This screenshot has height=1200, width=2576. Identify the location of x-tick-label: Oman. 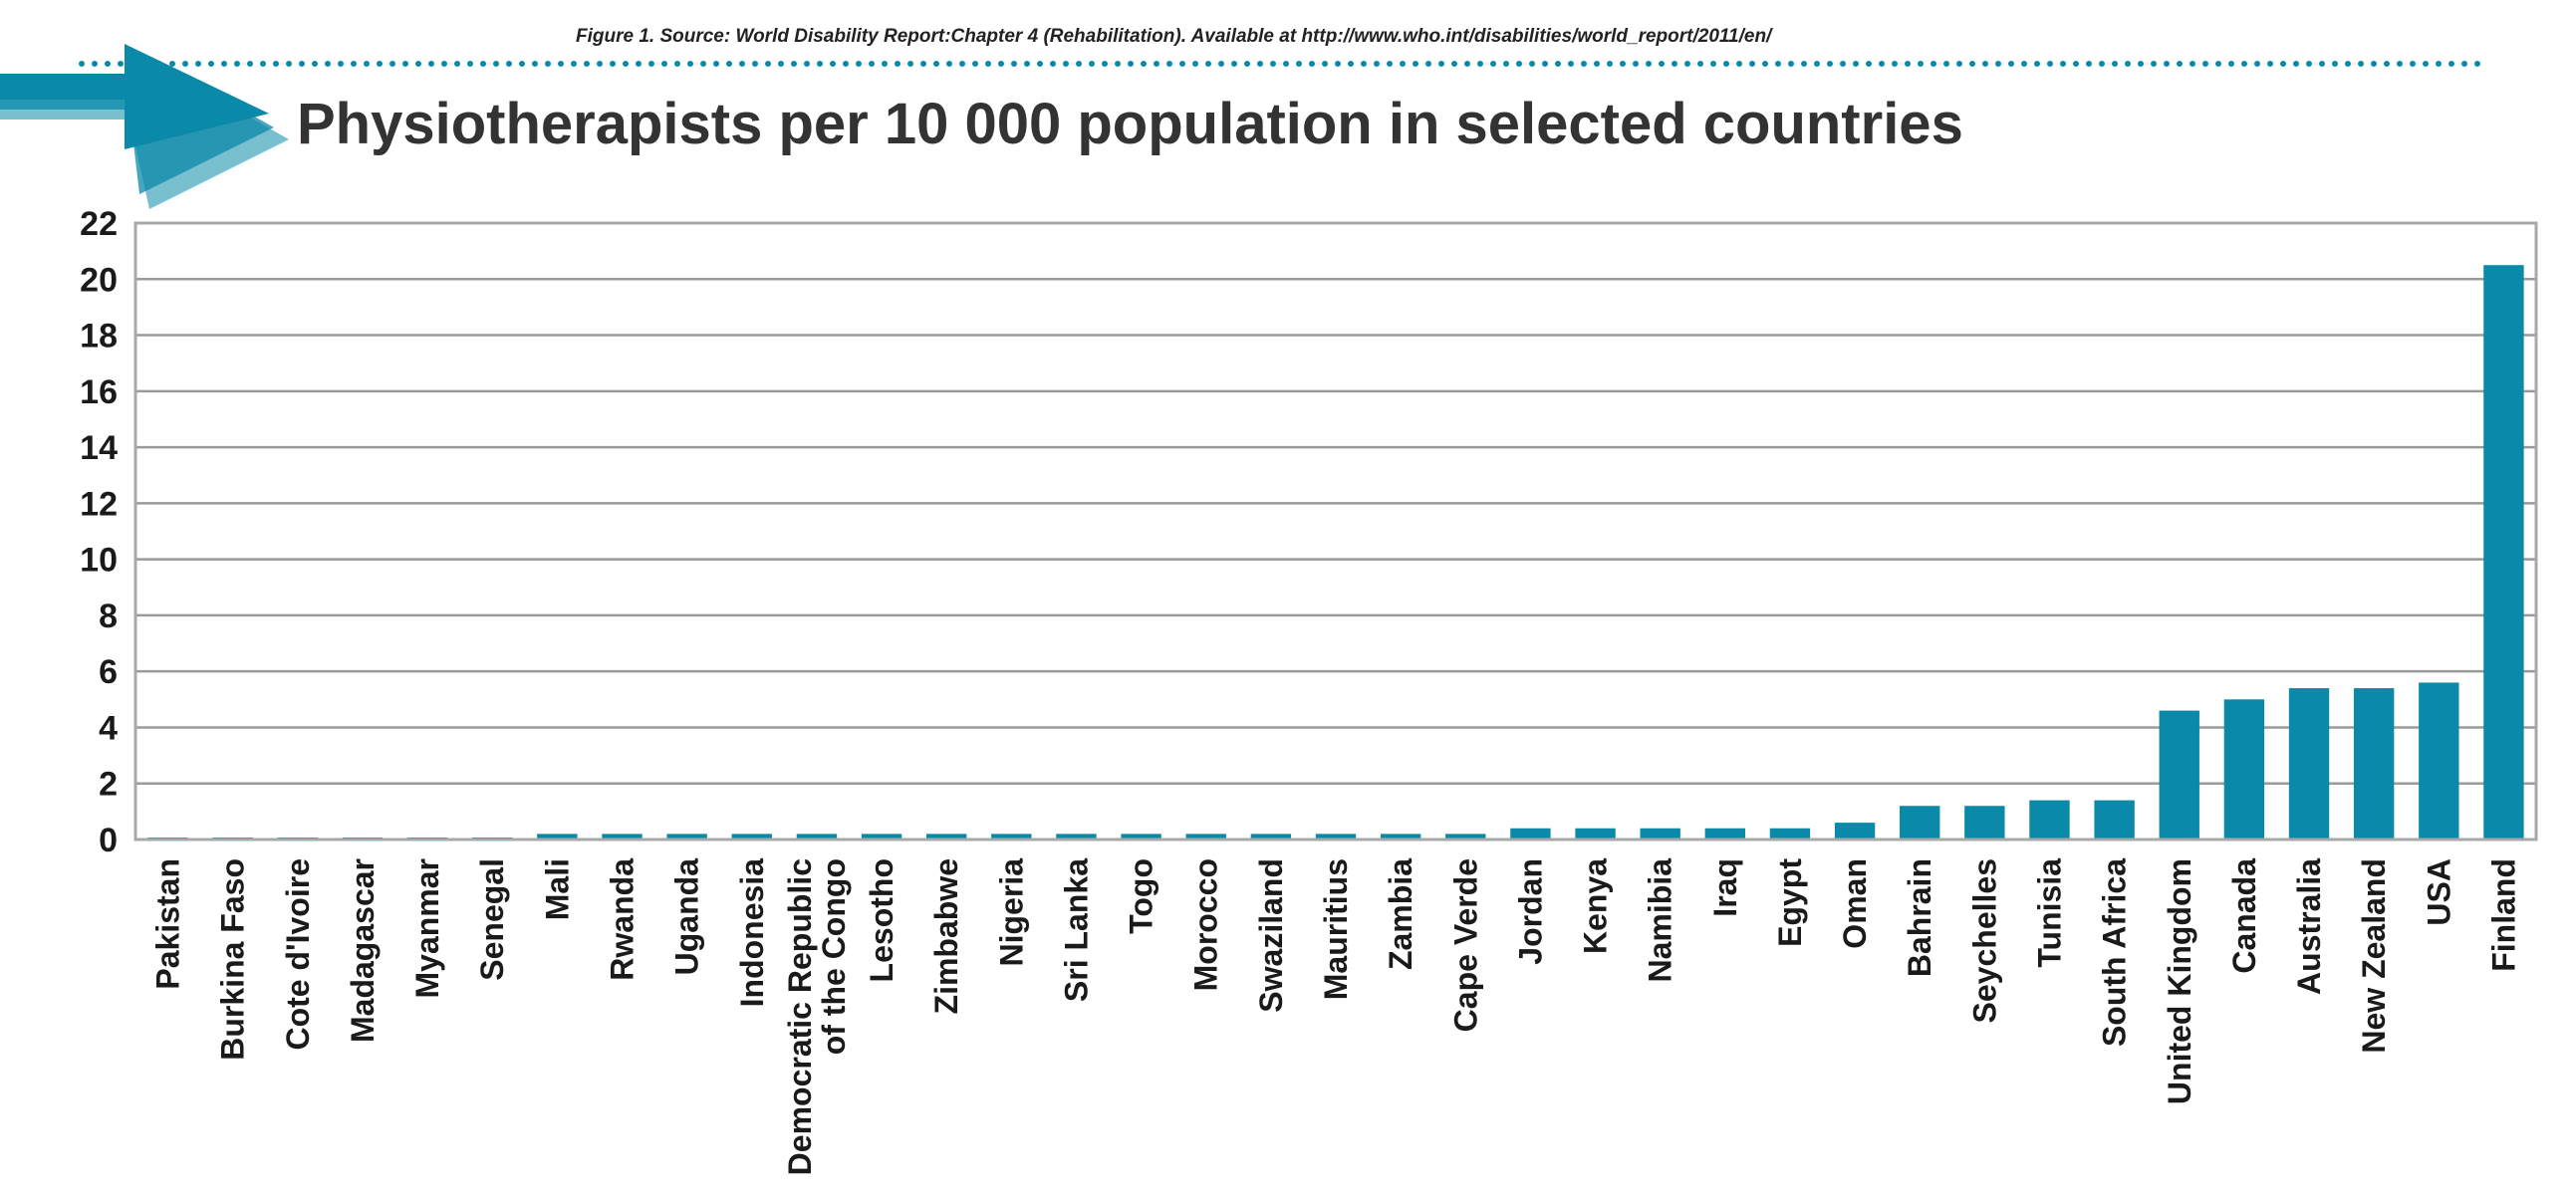
(1855, 903).